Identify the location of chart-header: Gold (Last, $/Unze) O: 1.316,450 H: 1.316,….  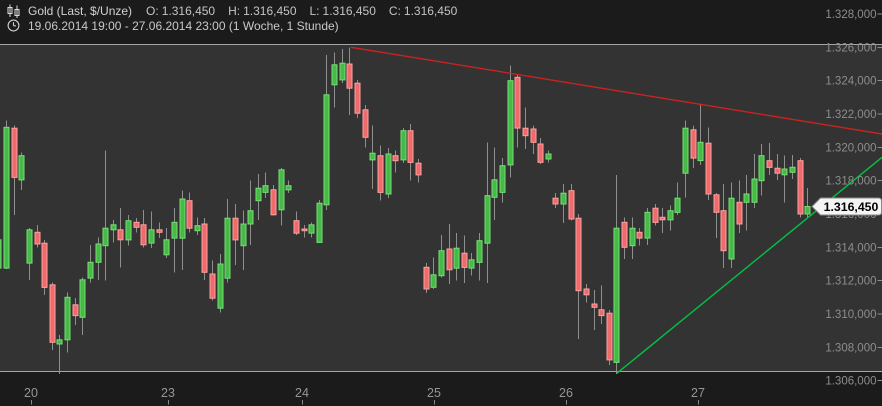
(235, 16).